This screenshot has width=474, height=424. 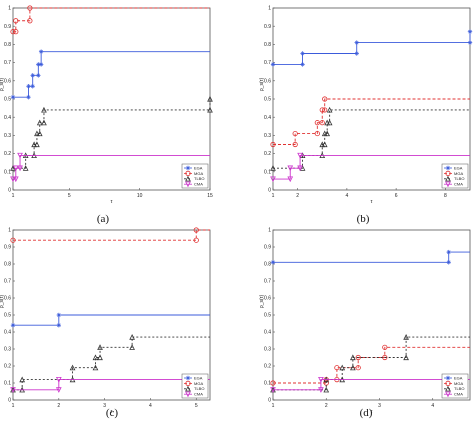 I want to click on series-line-mga, so click(x=111, y=235).